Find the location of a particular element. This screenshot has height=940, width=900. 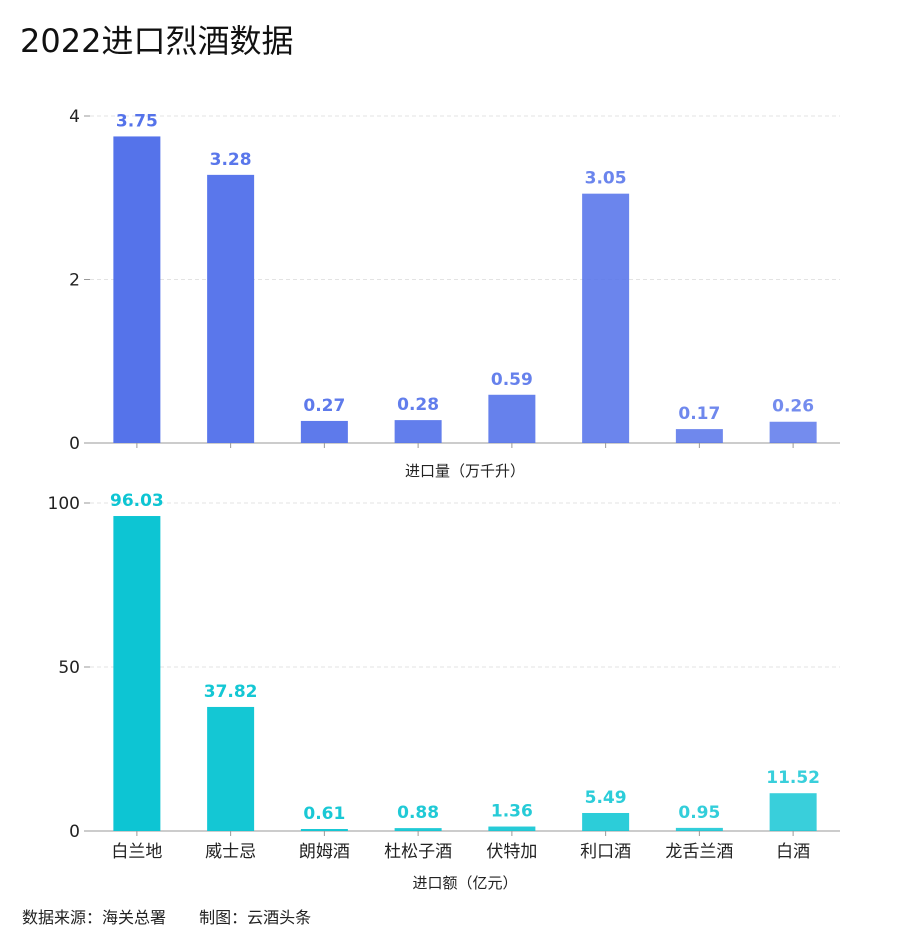

value-data-label: 11.52 is located at coordinates (793, 778).